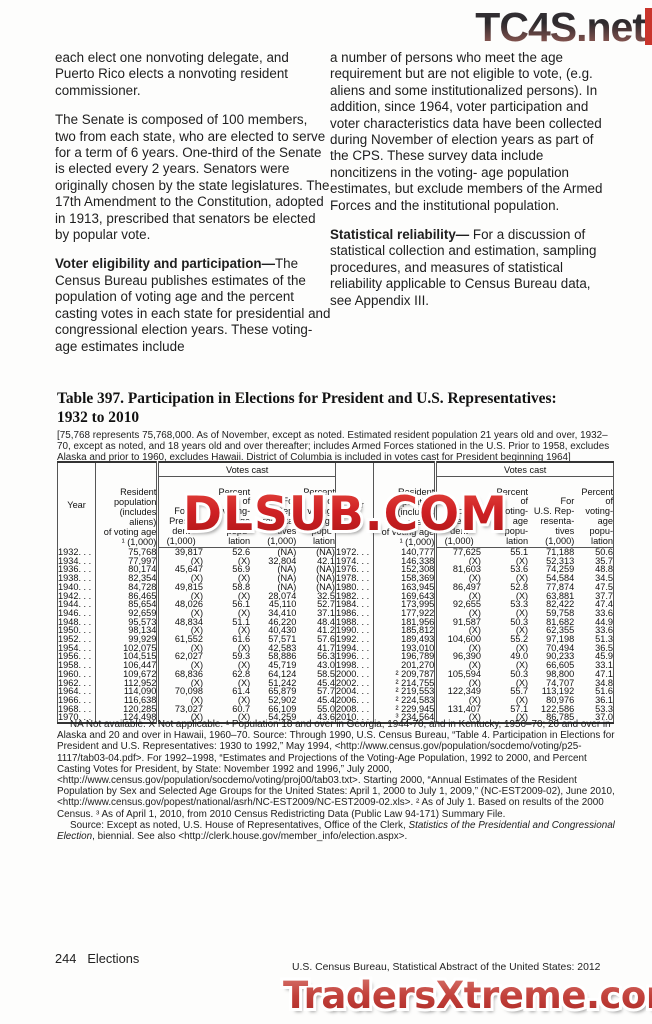  I want to click on value-cell: 73,027, so click(179, 709).